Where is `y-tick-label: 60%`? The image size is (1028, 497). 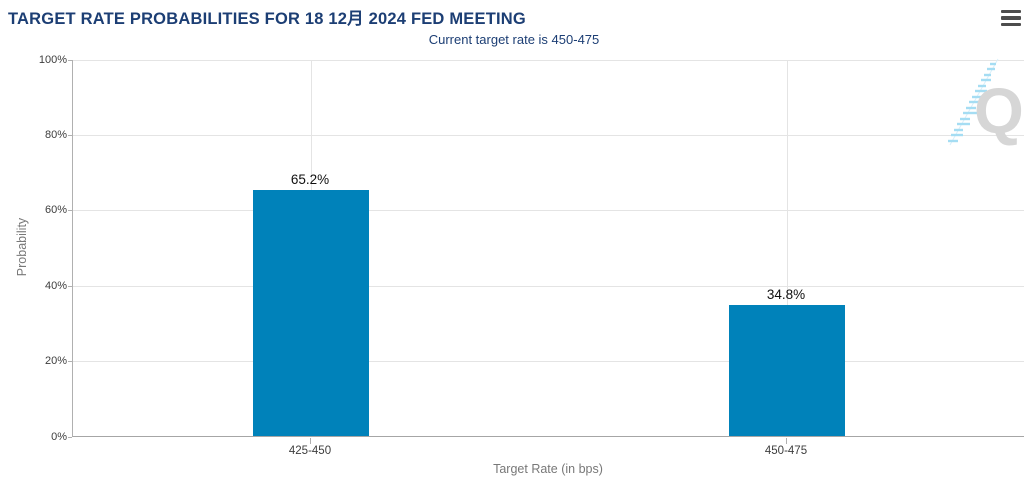 y-tick-label: 60% is located at coordinates (55, 210).